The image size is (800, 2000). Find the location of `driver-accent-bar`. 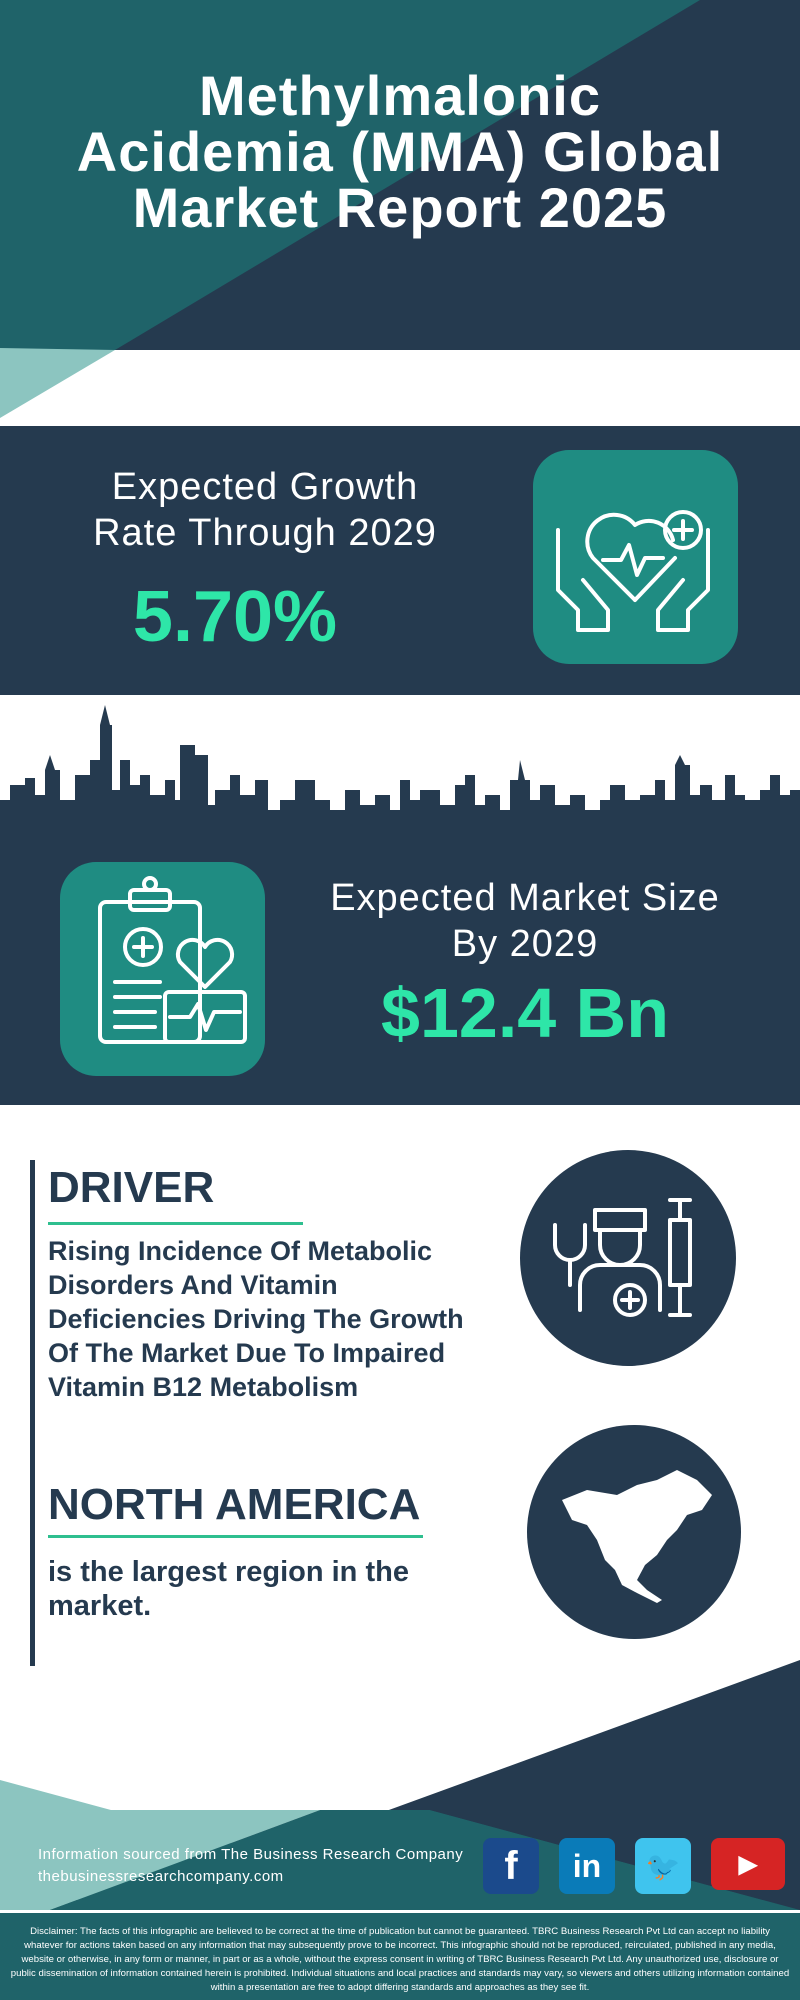

driver-accent-bar is located at coordinates (32, 1304).